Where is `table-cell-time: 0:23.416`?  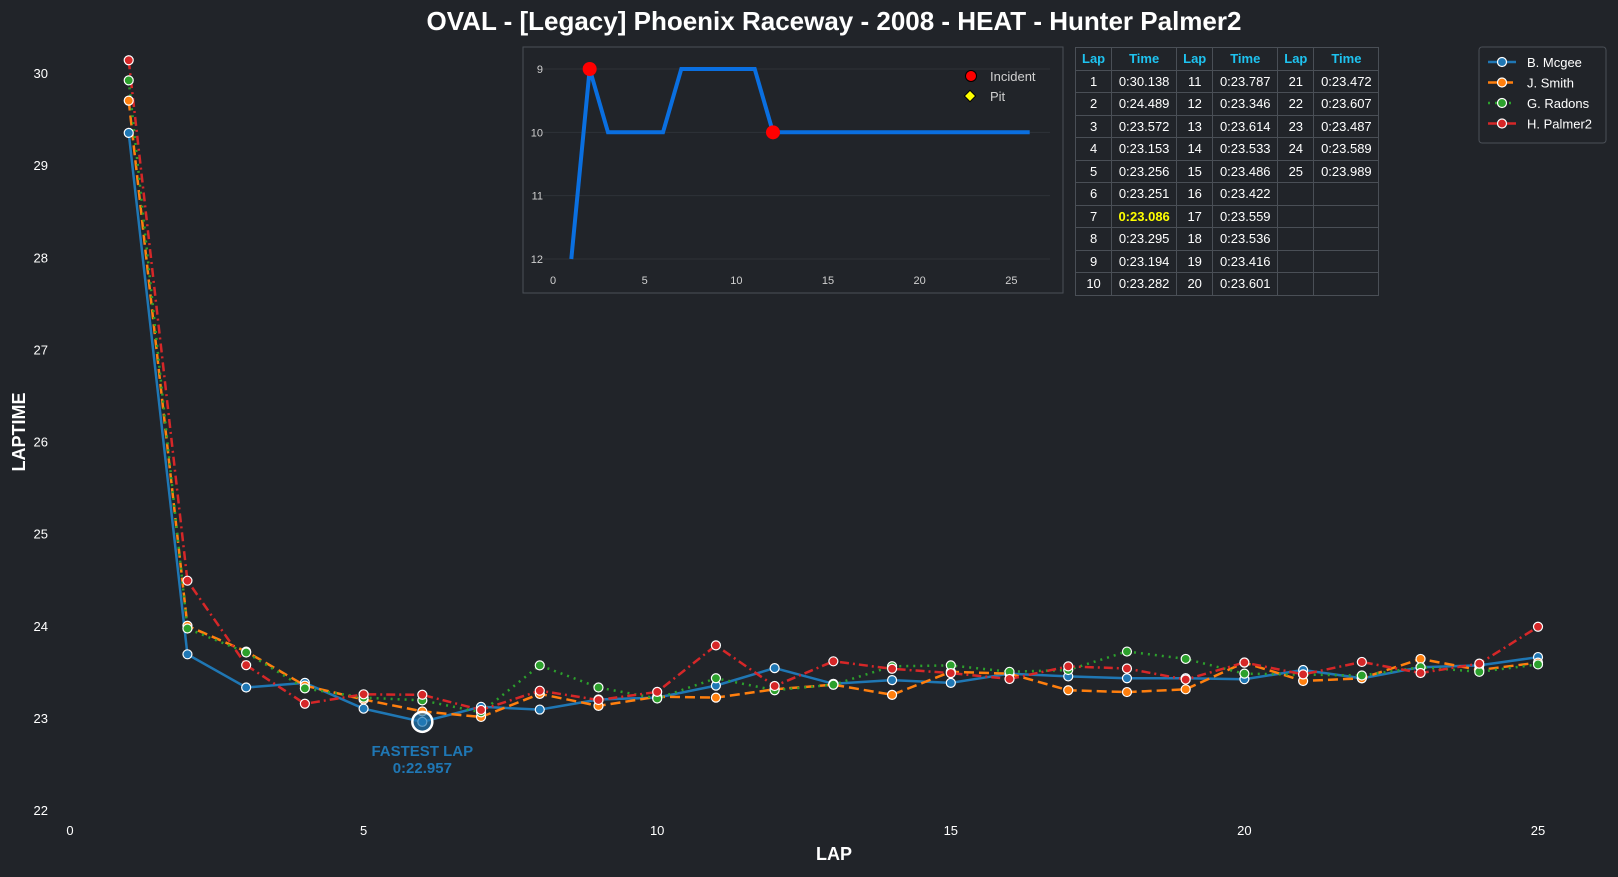 table-cell-time: 0:23.416 is located at coordinates (1245, 261).